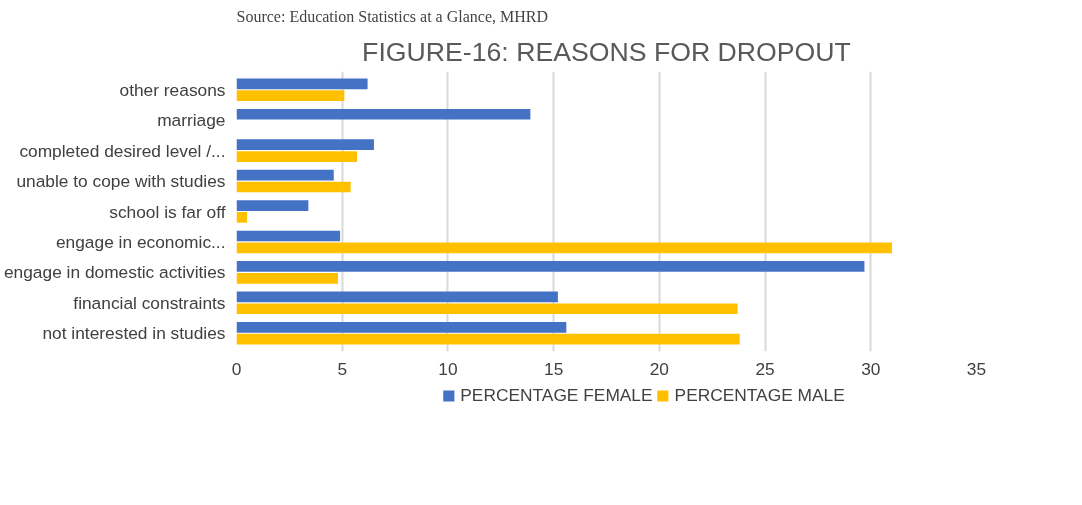 The image size is (1082, 505). Describe the element at coordinates (606, 51) in the screenshot. I see `chart-title: FIGURE-16: REASONS FOR DROPOUT` at that location.